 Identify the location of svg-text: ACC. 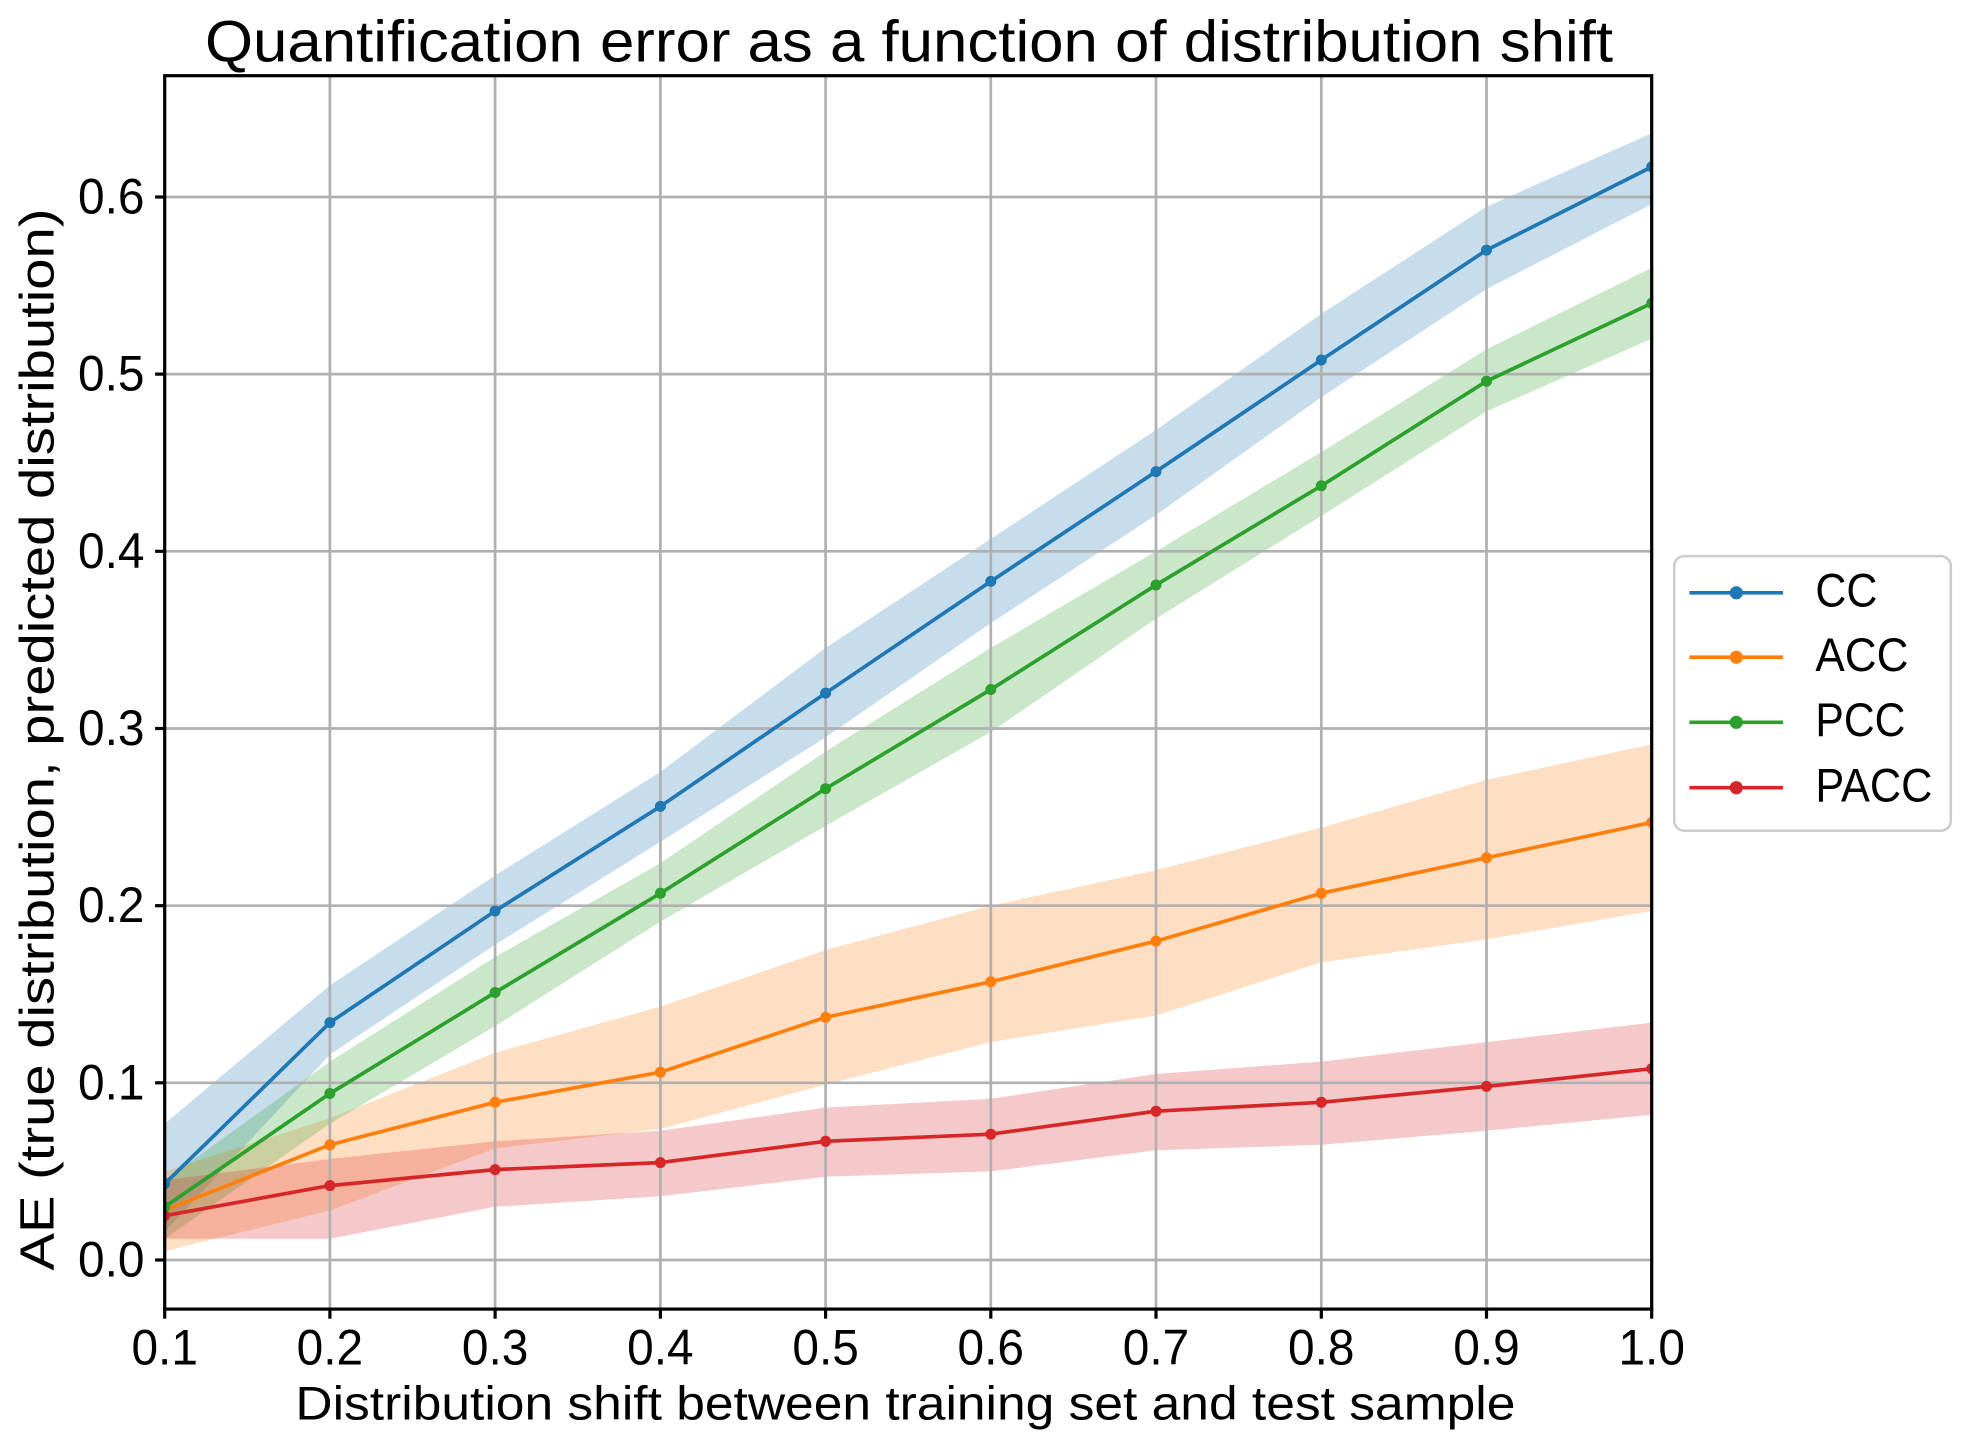
(1861, 654).